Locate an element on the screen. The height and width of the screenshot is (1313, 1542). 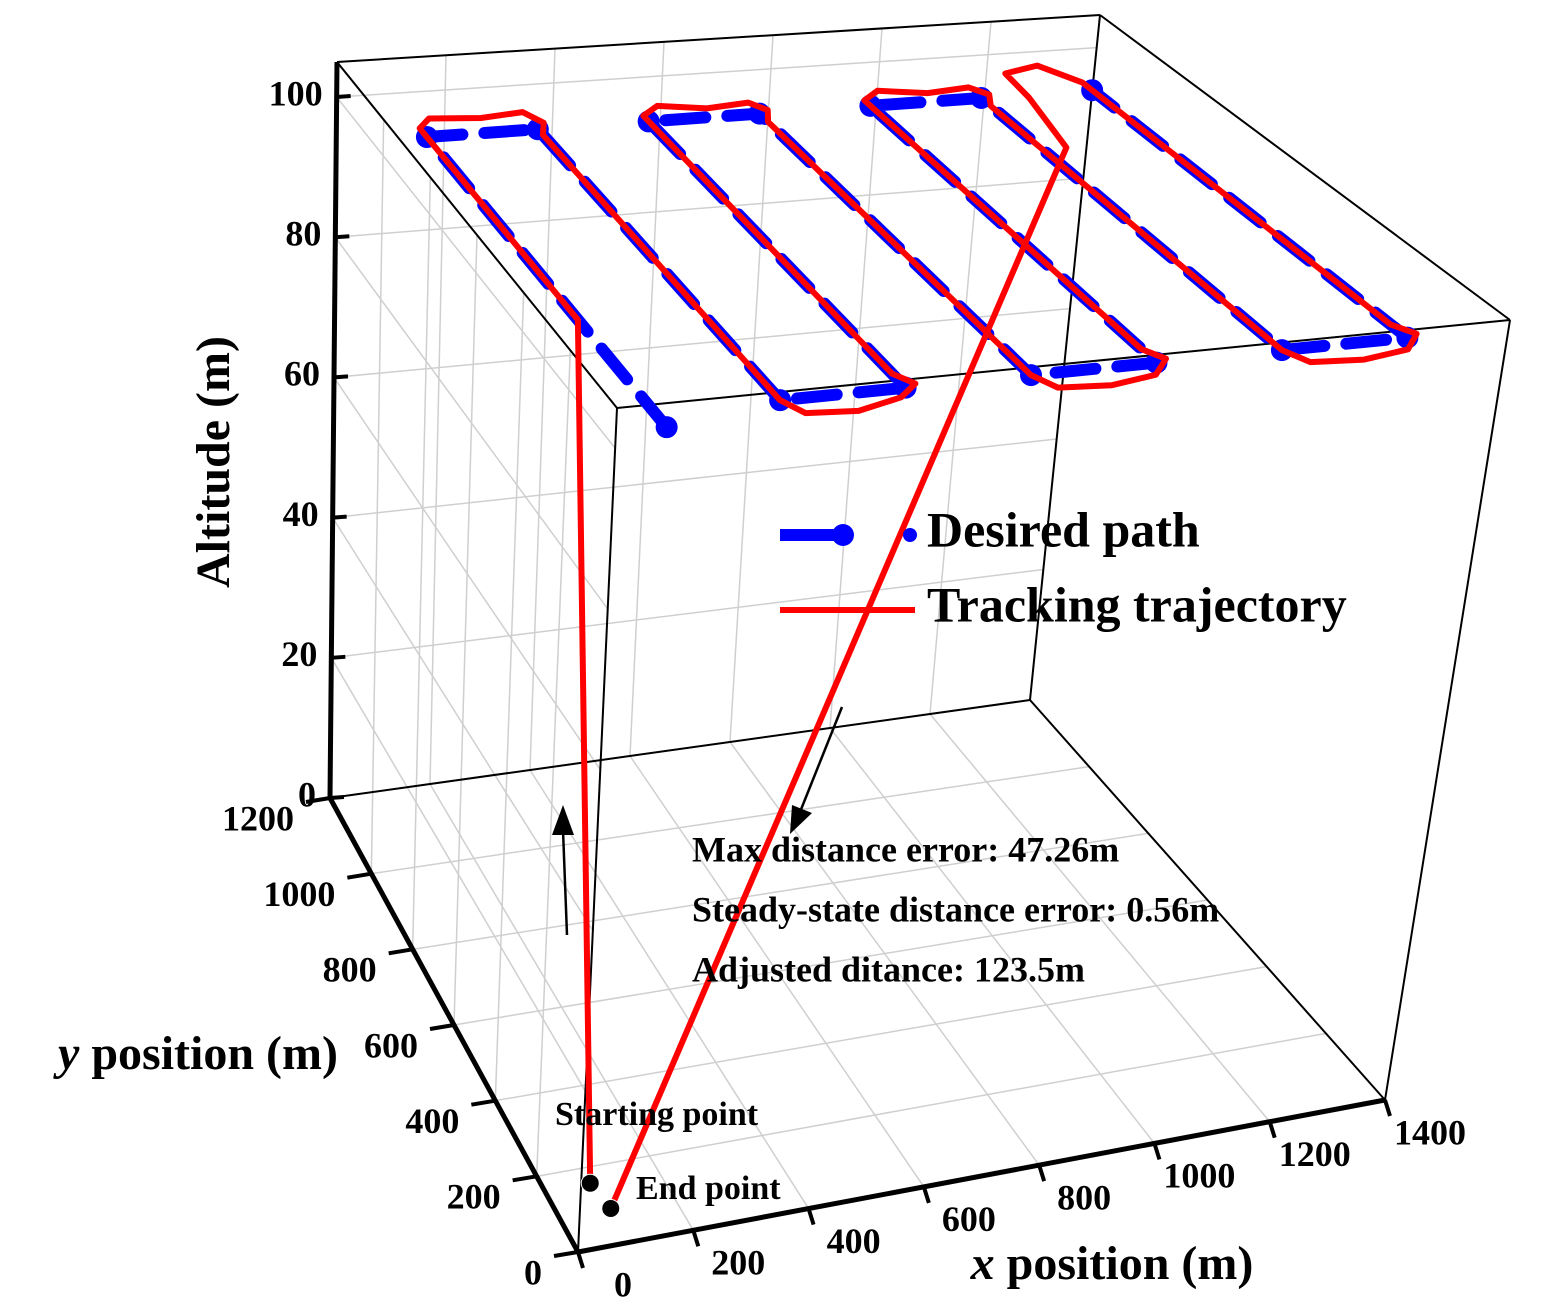
z-tick-label: 40 is located at coordinates (301, 514).